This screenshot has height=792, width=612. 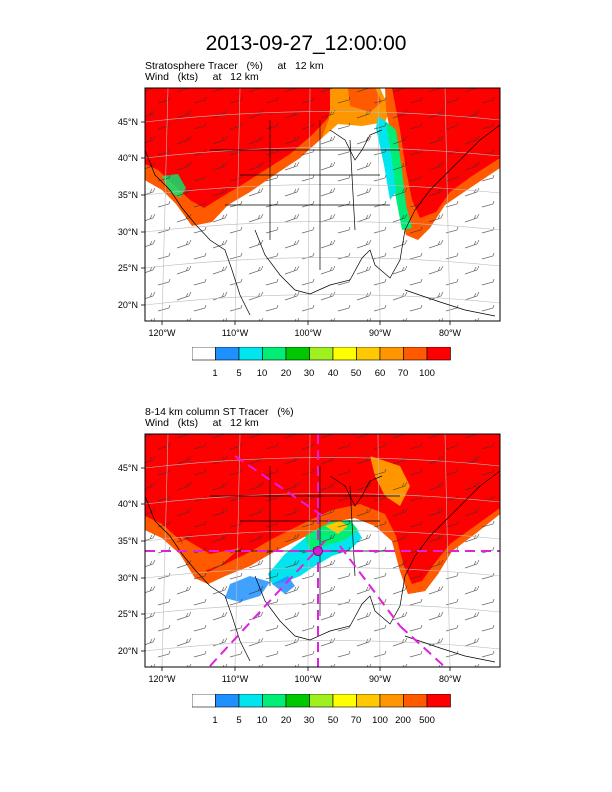 What do you see at coordinates (128, 232) in the screenshot?
I see `panel1-lat-label: 30°N` at bounding box center [128, 232].